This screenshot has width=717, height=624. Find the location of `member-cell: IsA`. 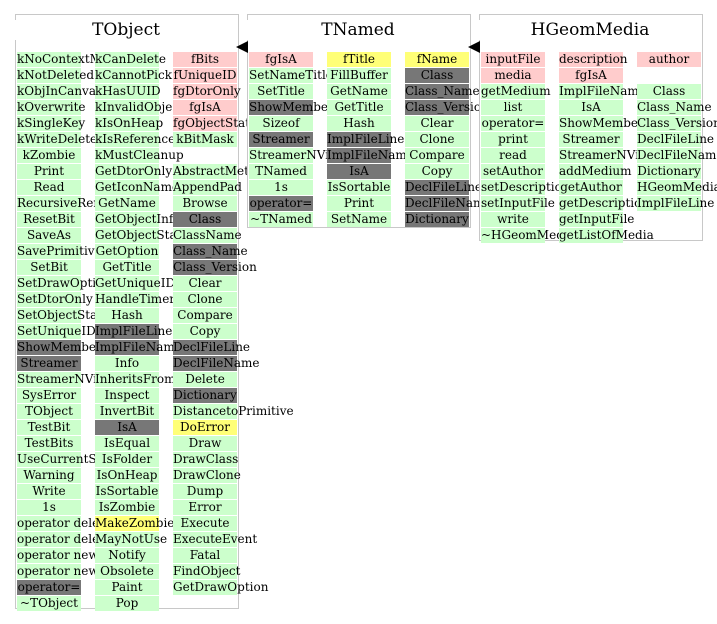

member-cell: IsA is located at coordinates (591, 107).